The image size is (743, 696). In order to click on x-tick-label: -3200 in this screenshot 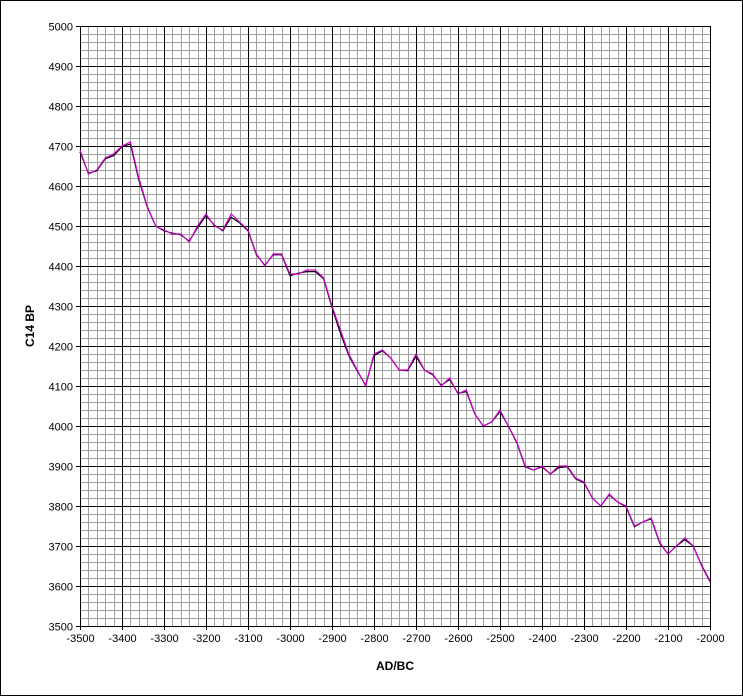, I will do `click(206, 639)`.